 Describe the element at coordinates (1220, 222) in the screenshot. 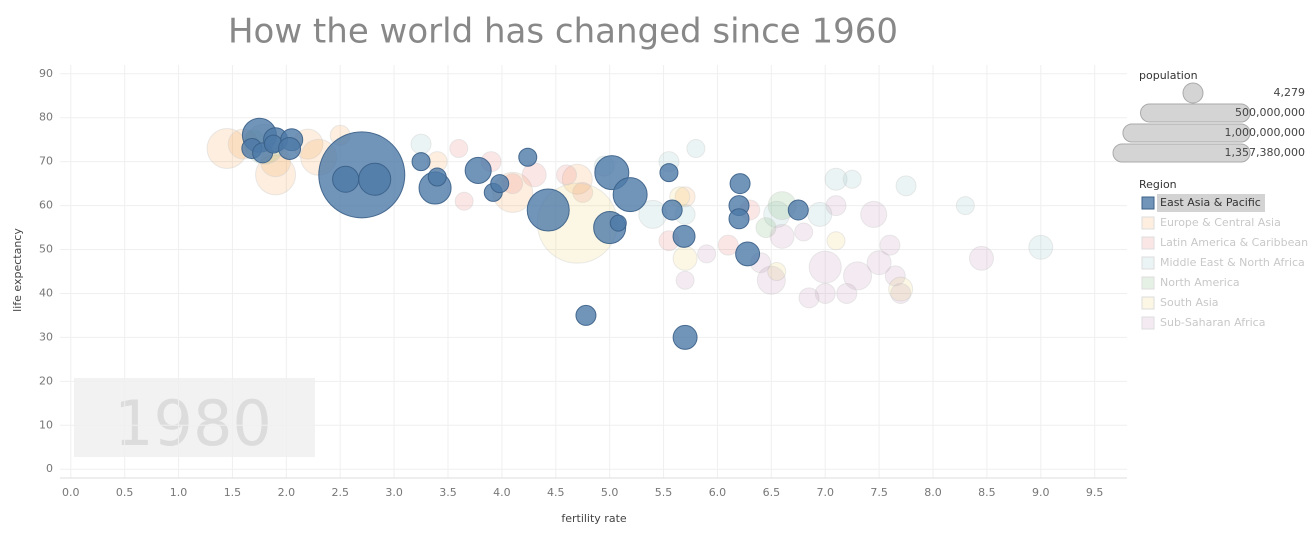

I see `legend-label: Europe & Central Asia` at that location.